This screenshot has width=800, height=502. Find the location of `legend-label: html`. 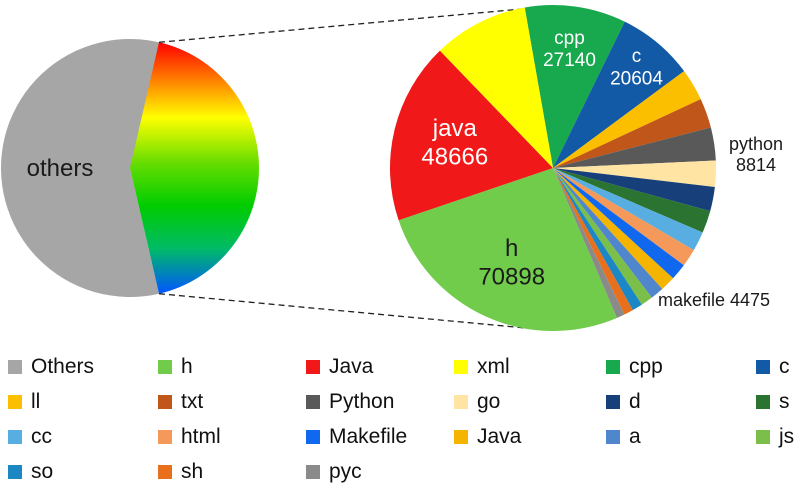

legend-label: html is located at coordinates (201, 436).